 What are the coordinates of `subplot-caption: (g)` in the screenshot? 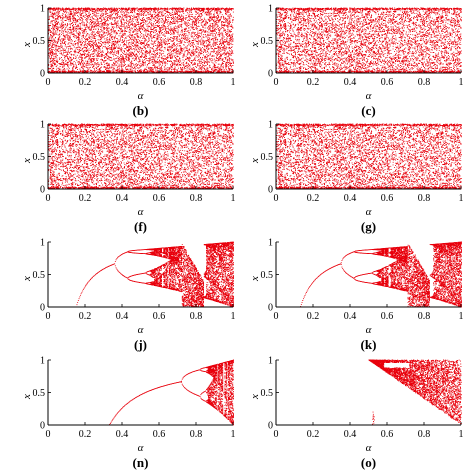 It's located at (368, 226).